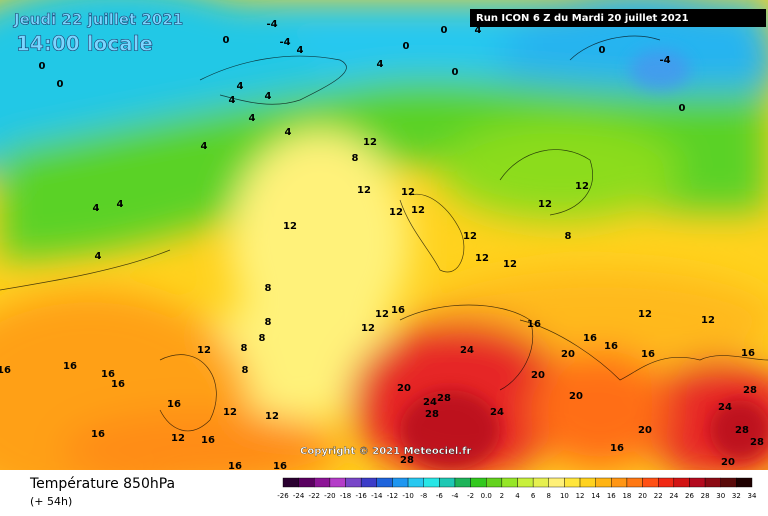 The image size is (768, 516). Describe the element at coordinates (299, 496) in the screenshot. I see `scale-label: -24` at that location.